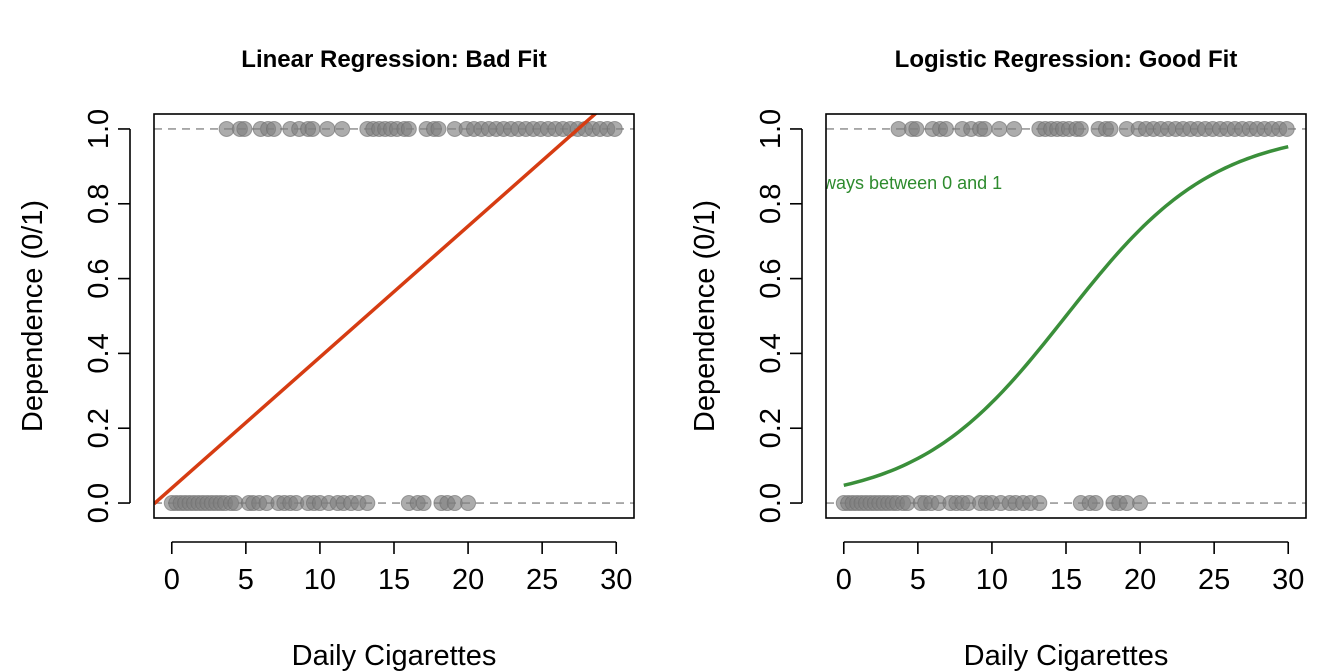  What do you see at coordinates (393, 59) in the screenshot?
I see `chart-title: Linear Regression: Bad Fit` at bounding box center [393, 59].